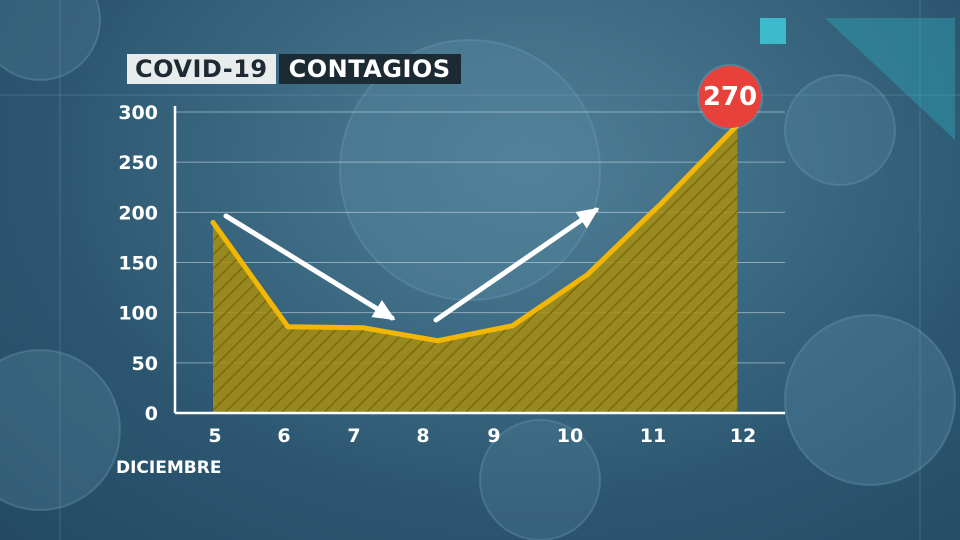  Describe the element at coordinates (214, 436) in the screenshot. I see `x-tick-label: 5` at that location.